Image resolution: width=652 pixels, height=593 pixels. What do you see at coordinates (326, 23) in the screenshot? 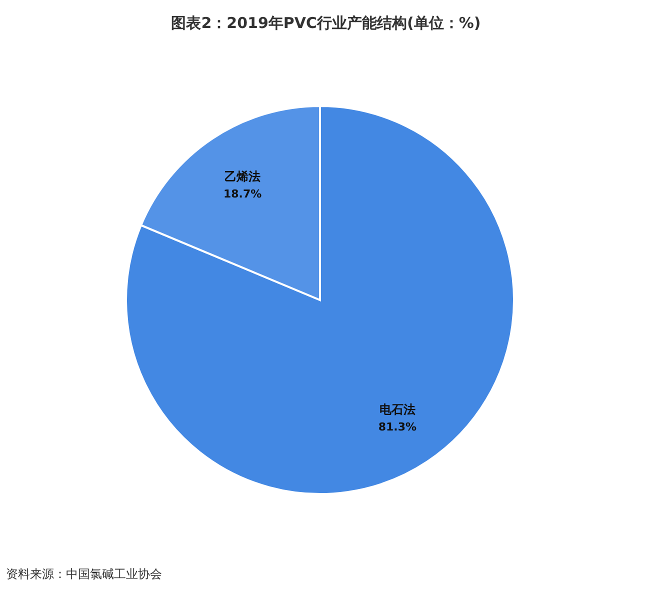
I see `chart-title: 图表2：2019年PVC行业产能结构(单位：%)` at bounding box center [326, 23].